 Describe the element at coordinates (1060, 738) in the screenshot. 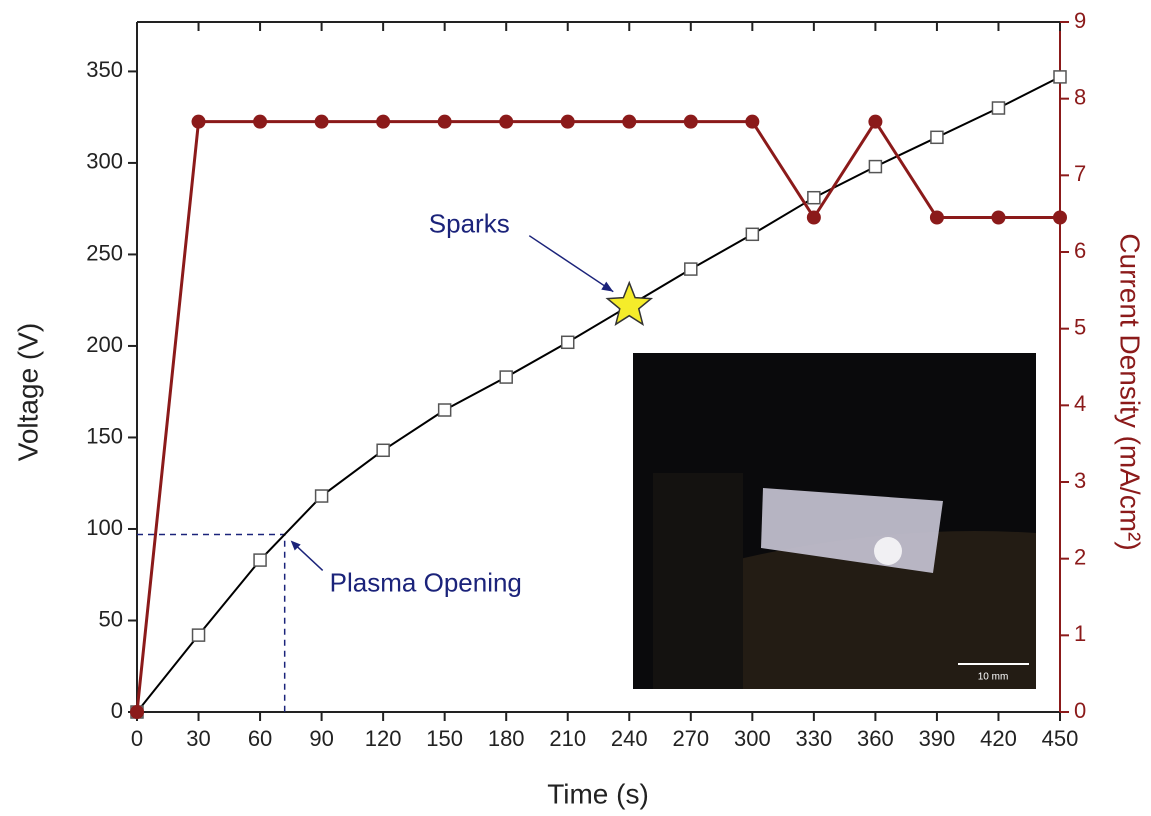

I see `x-tick-label: 450` at that location.